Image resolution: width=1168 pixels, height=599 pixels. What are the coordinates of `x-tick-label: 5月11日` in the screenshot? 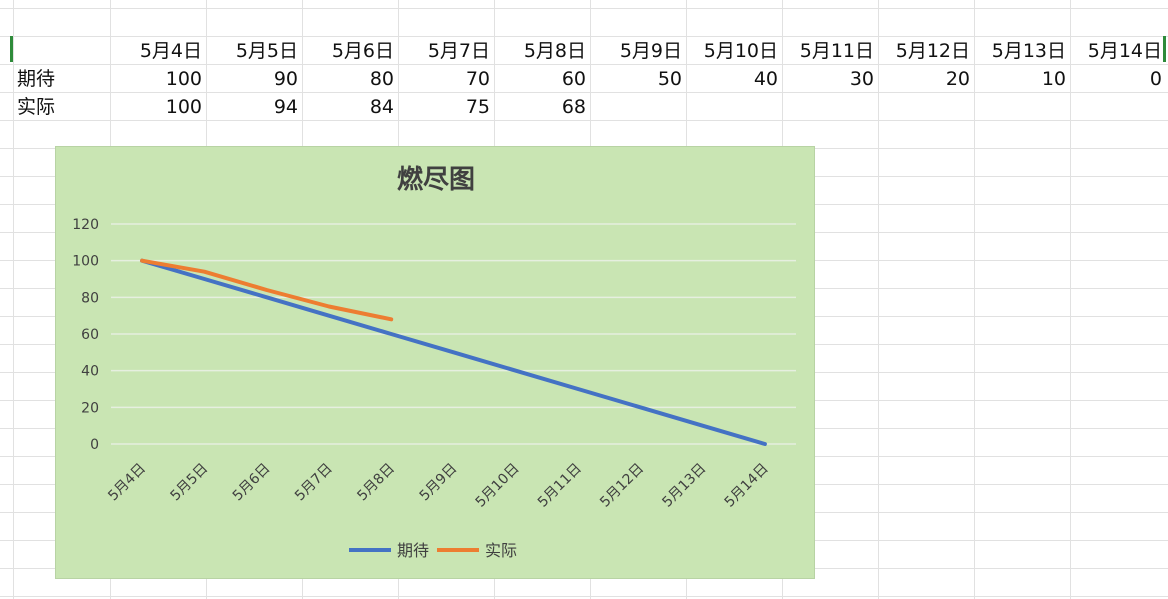 It's located at (560, 486).